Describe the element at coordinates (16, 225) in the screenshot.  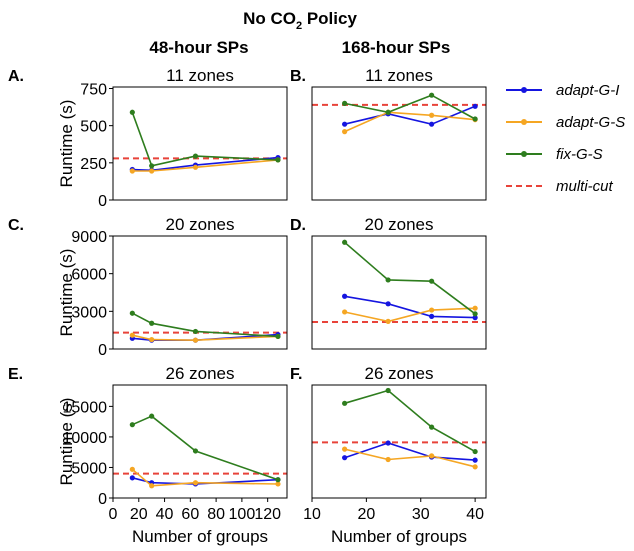
I see `panel-letter: C.` at that location.